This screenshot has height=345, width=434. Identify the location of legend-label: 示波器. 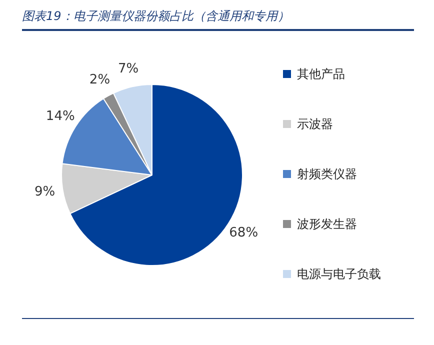
(315, 124).